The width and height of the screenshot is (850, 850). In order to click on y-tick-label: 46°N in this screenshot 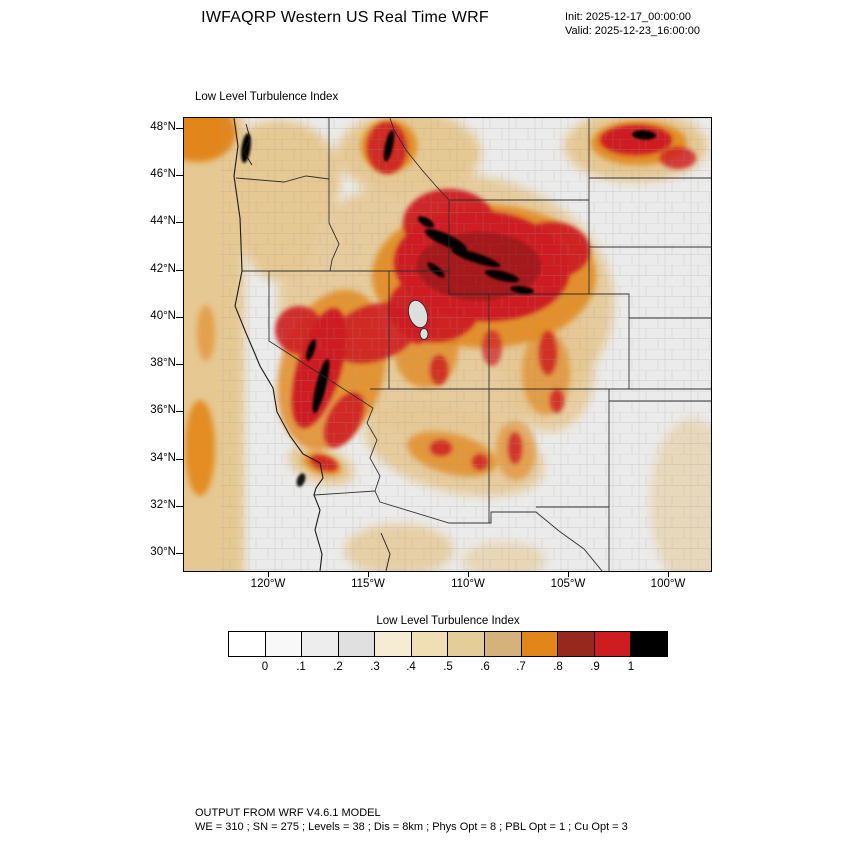, I will do `click(163, 174)`.